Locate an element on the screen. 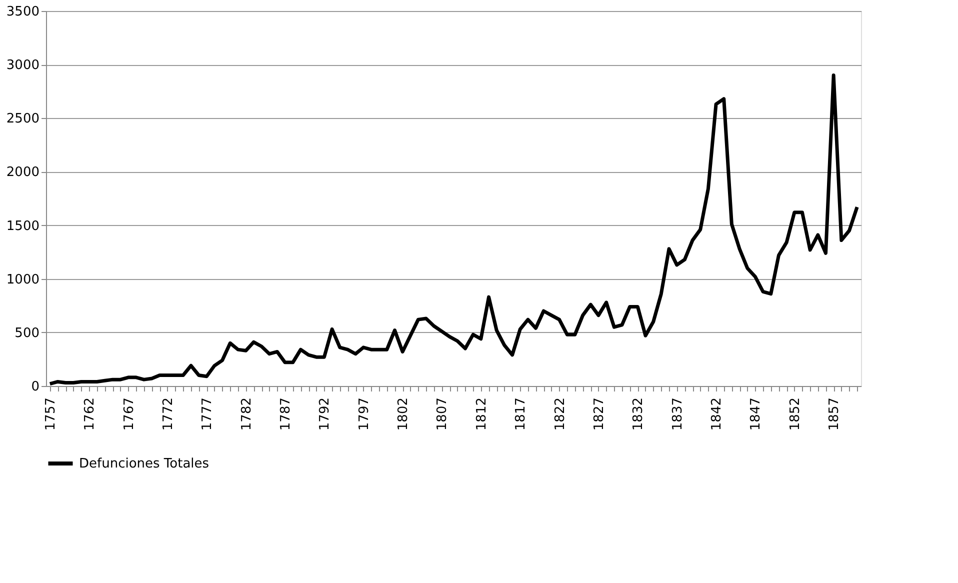 The height and width of the screenshot is (583, 958). x-tick-label: 1842 is located at coordinates (717, 414).